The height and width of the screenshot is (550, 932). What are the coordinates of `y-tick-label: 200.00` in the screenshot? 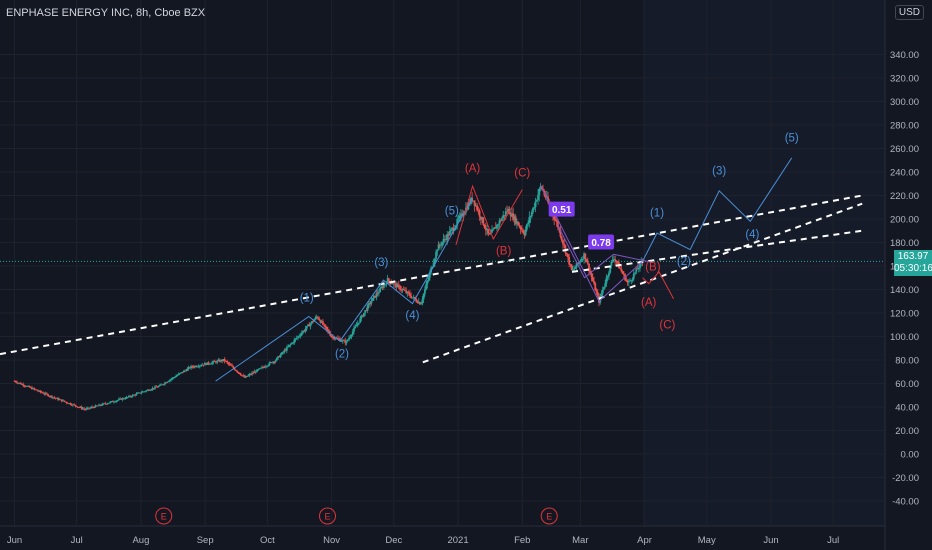 It's located at (904, 220).